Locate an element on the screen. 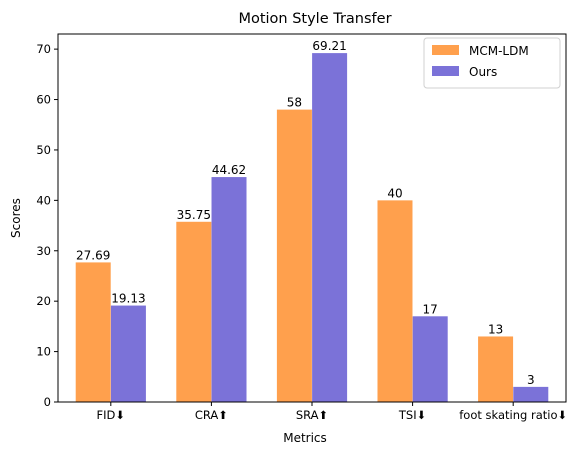 The width and height of the screenshot is (572, 459). x-tick-label: foot skating ratio⬇ is located at coordinates (513, 415).